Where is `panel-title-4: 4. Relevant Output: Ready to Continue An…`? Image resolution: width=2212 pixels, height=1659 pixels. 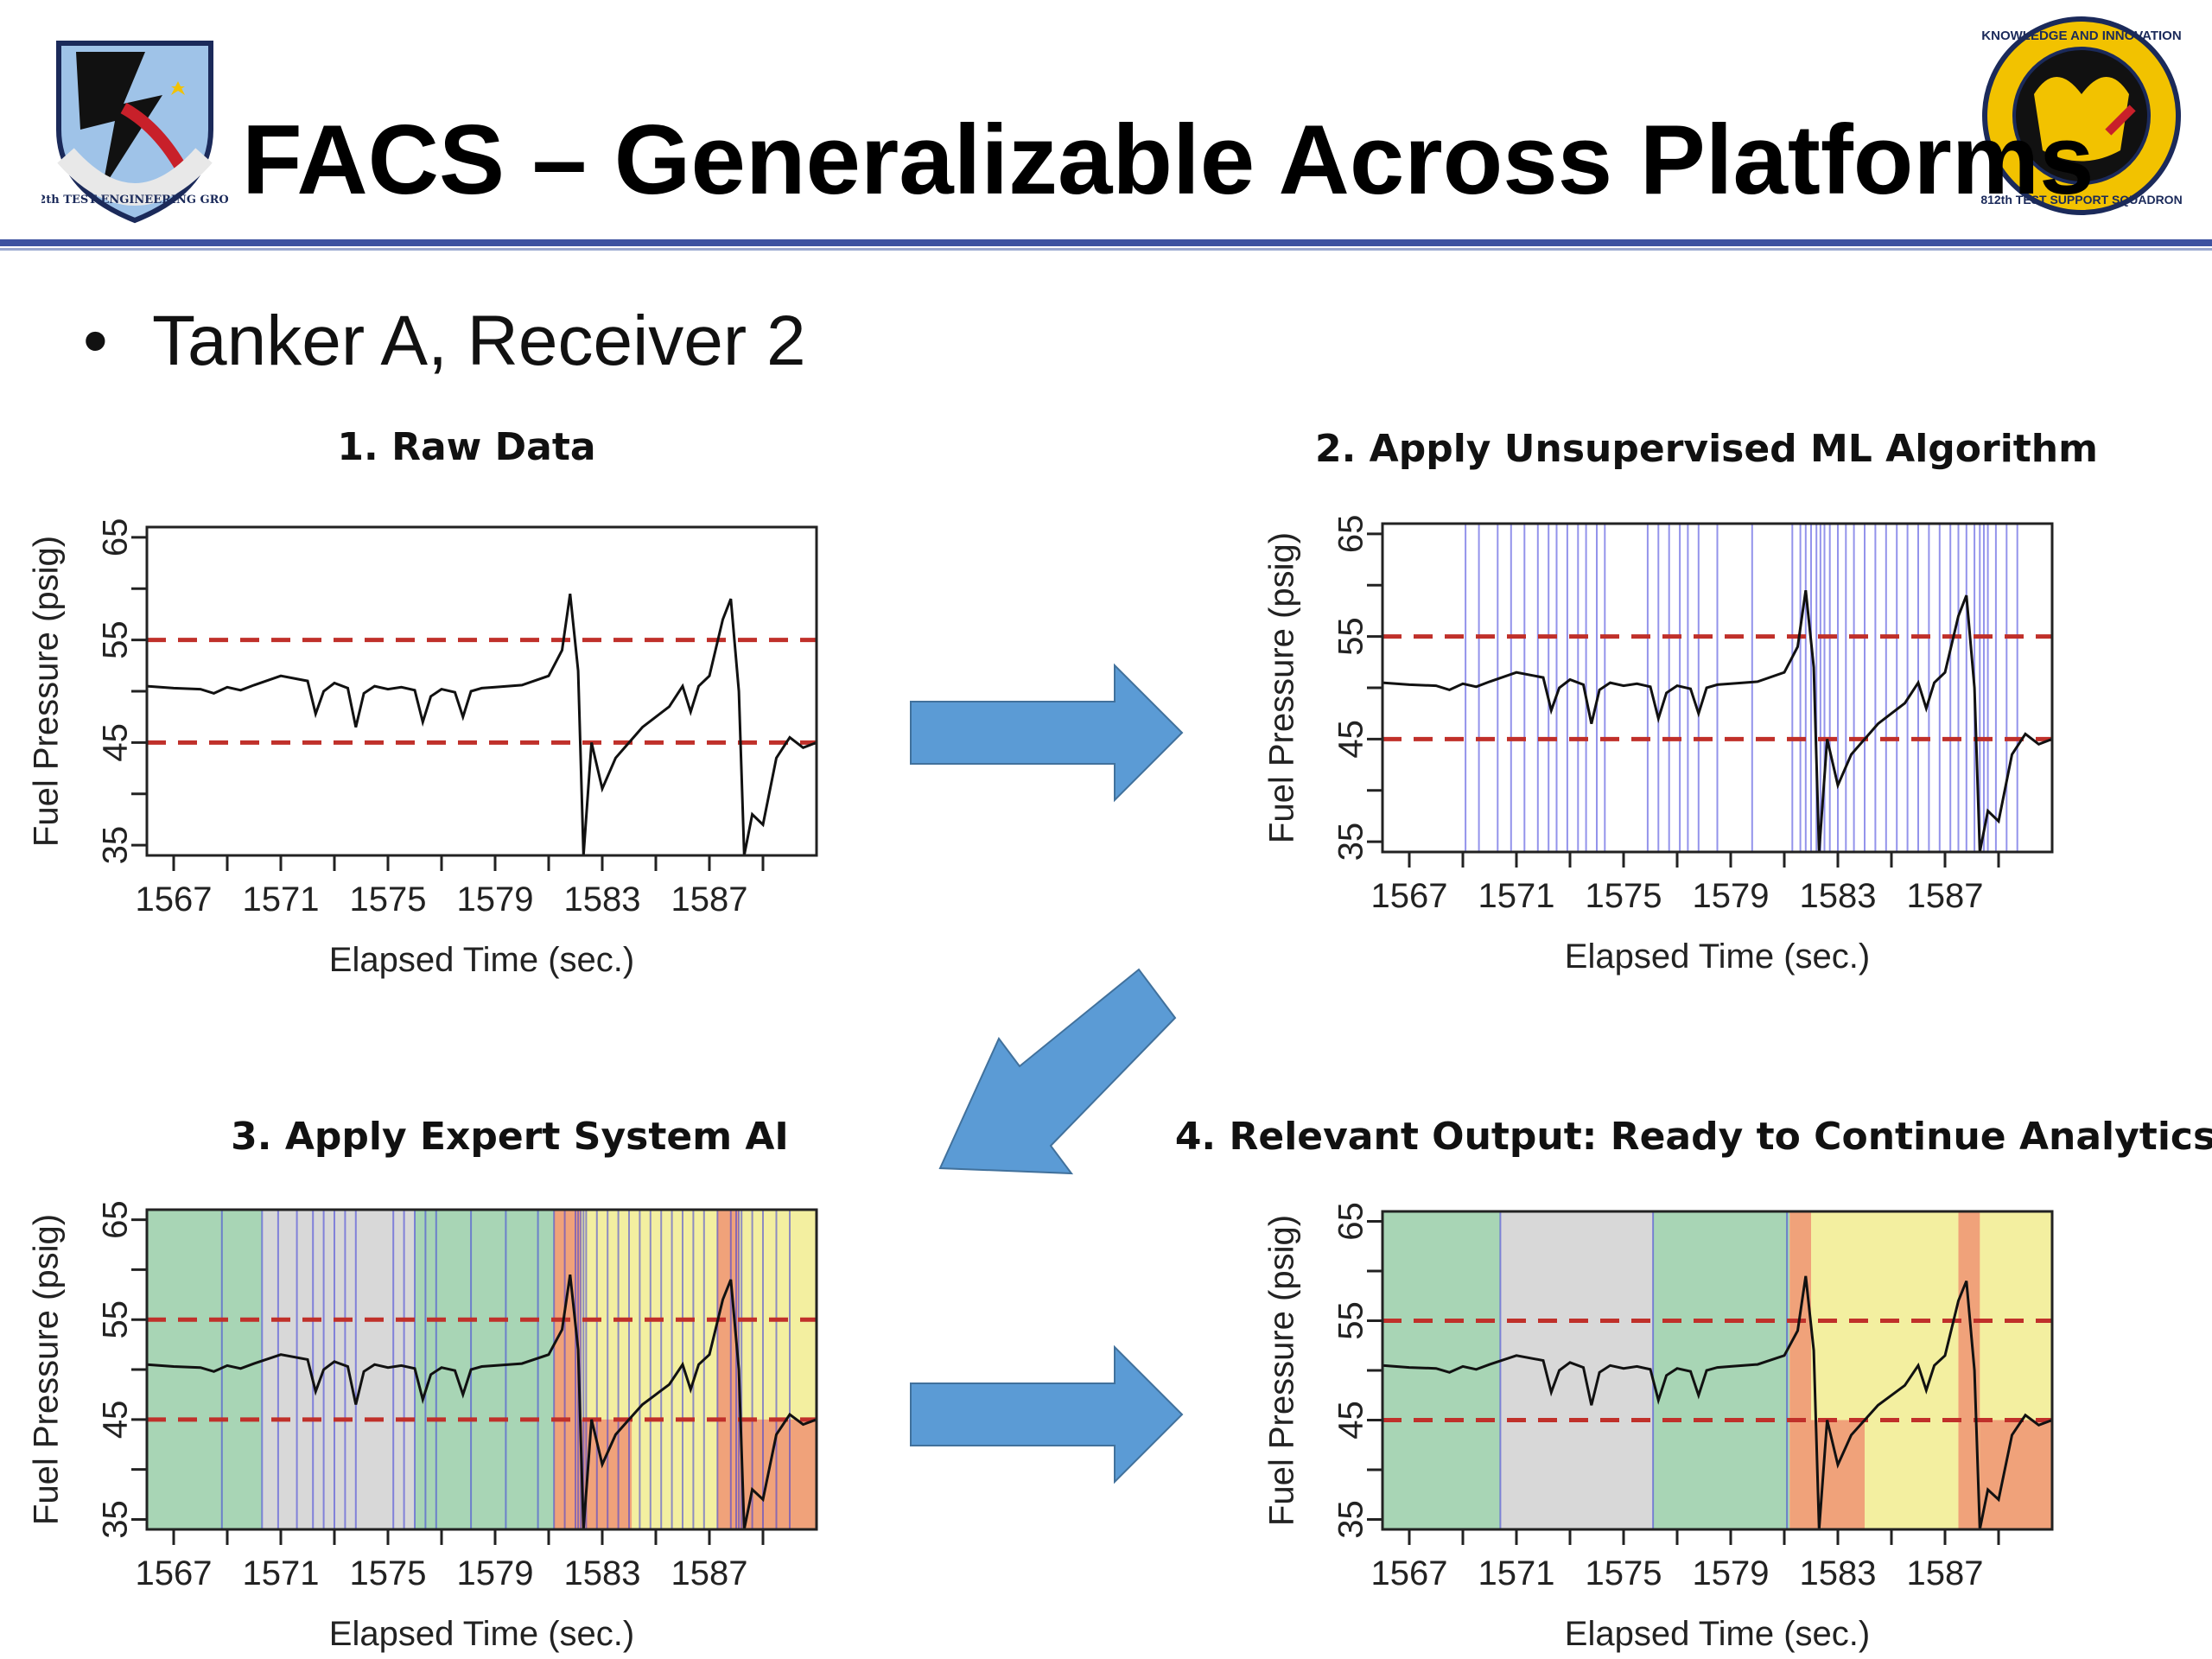 panel-title-4: 4. Relevant Output: Ready to Continue An… is located at coordinates (1693, 1137).